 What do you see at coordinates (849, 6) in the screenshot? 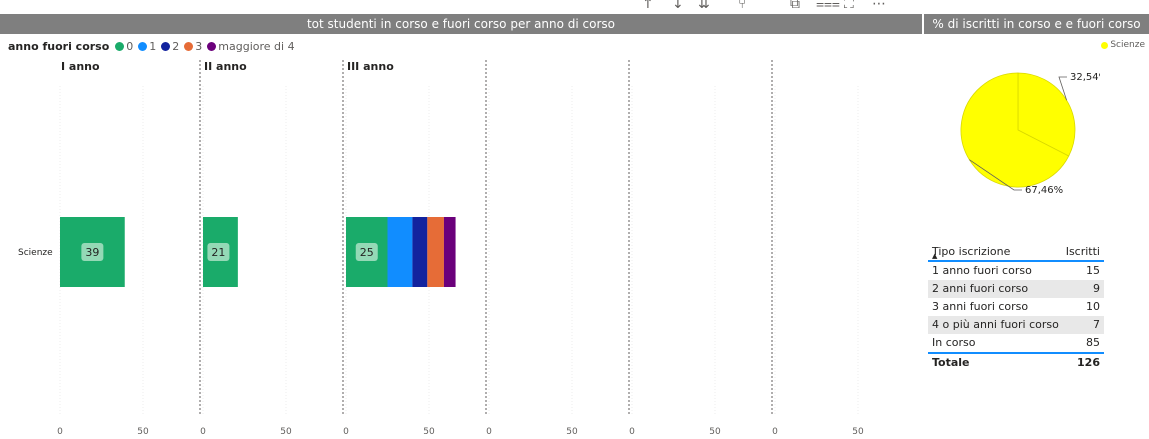
I see `focus-mode-icon: ⛶` at bounding box center [849, 6].